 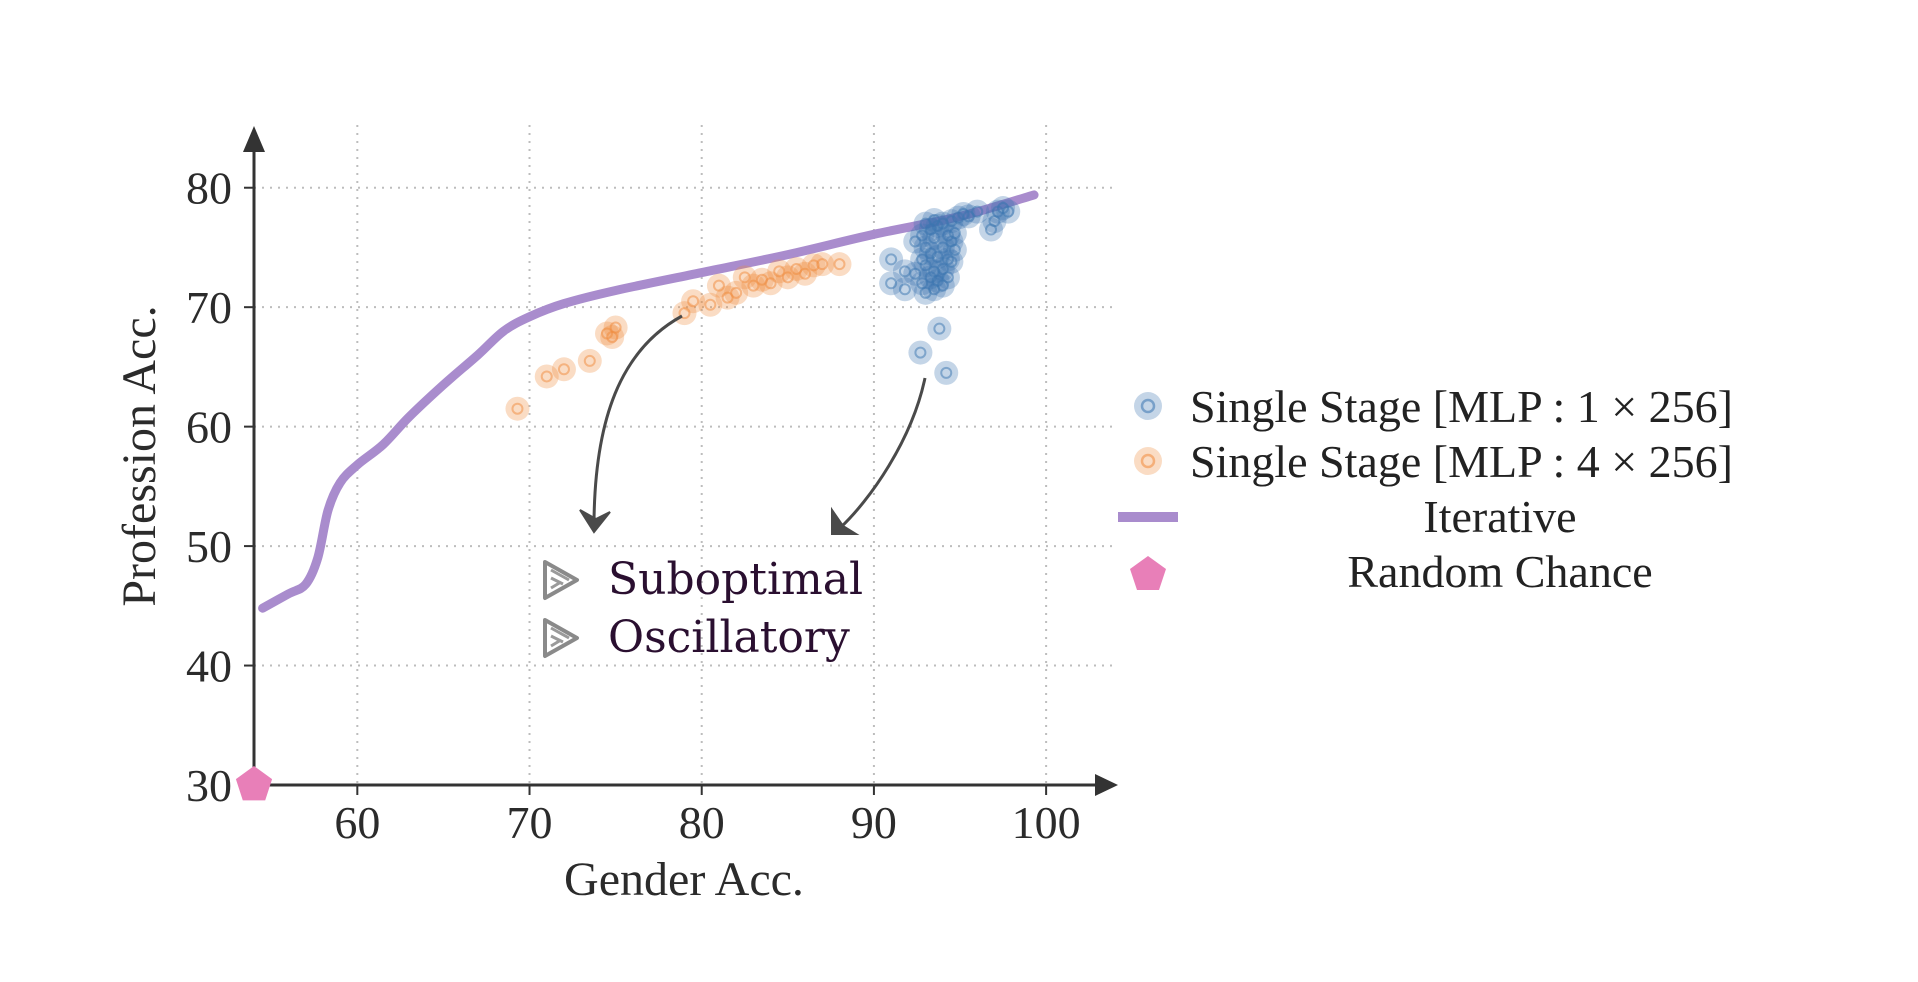 I want to click on x-tick-label: 80, so click(x=702, y=822).